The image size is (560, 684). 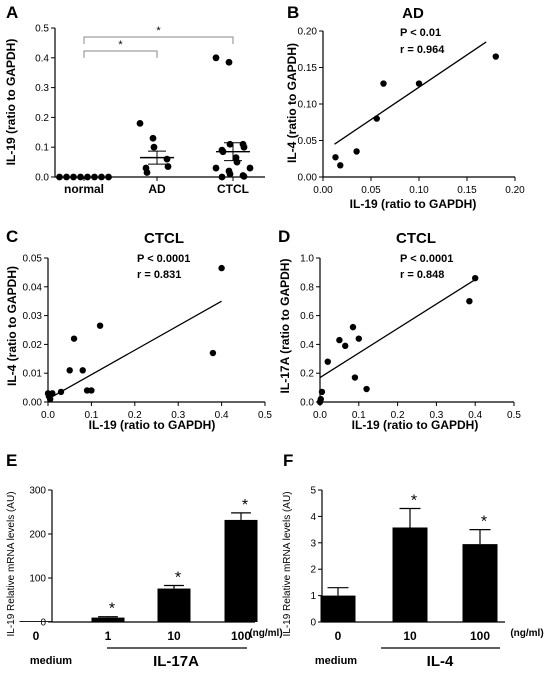 What do you see at coordinates (33, 259) in the screenshot?
I see `panel-c-y-tick-label: 0.05` at bounding box center [33, 259].